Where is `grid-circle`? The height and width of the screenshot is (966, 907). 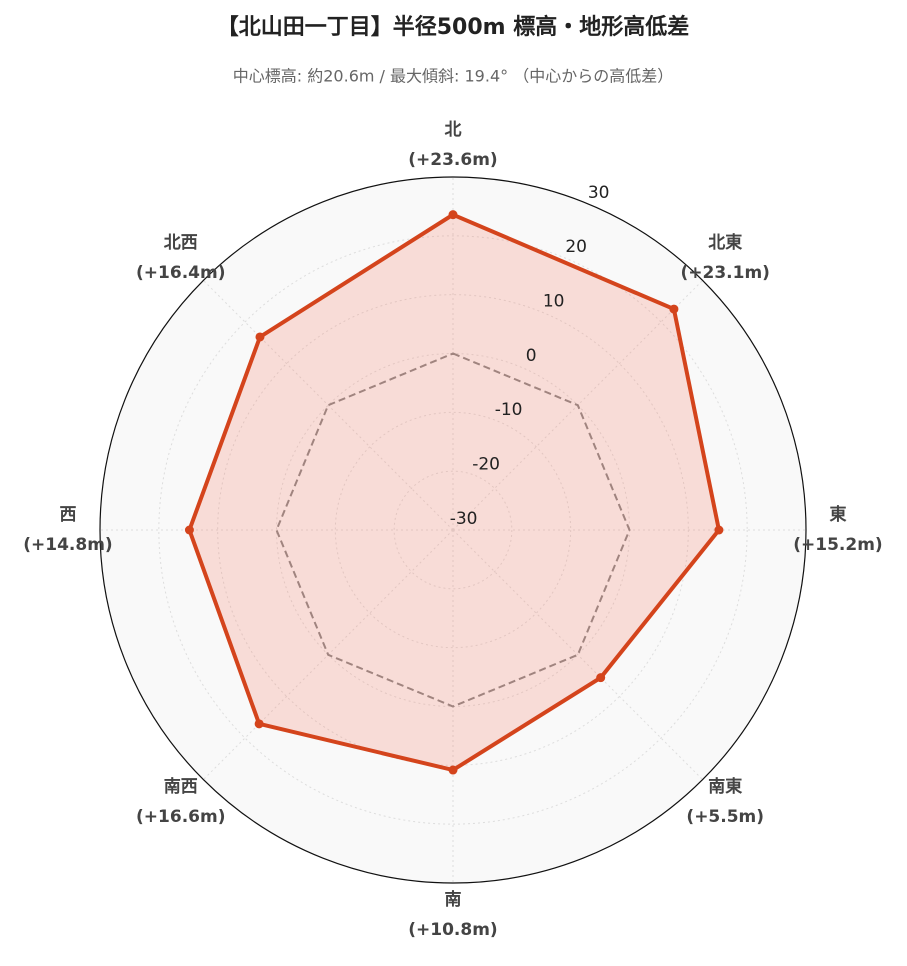
grid-circle is located at coordinates (453, 530).